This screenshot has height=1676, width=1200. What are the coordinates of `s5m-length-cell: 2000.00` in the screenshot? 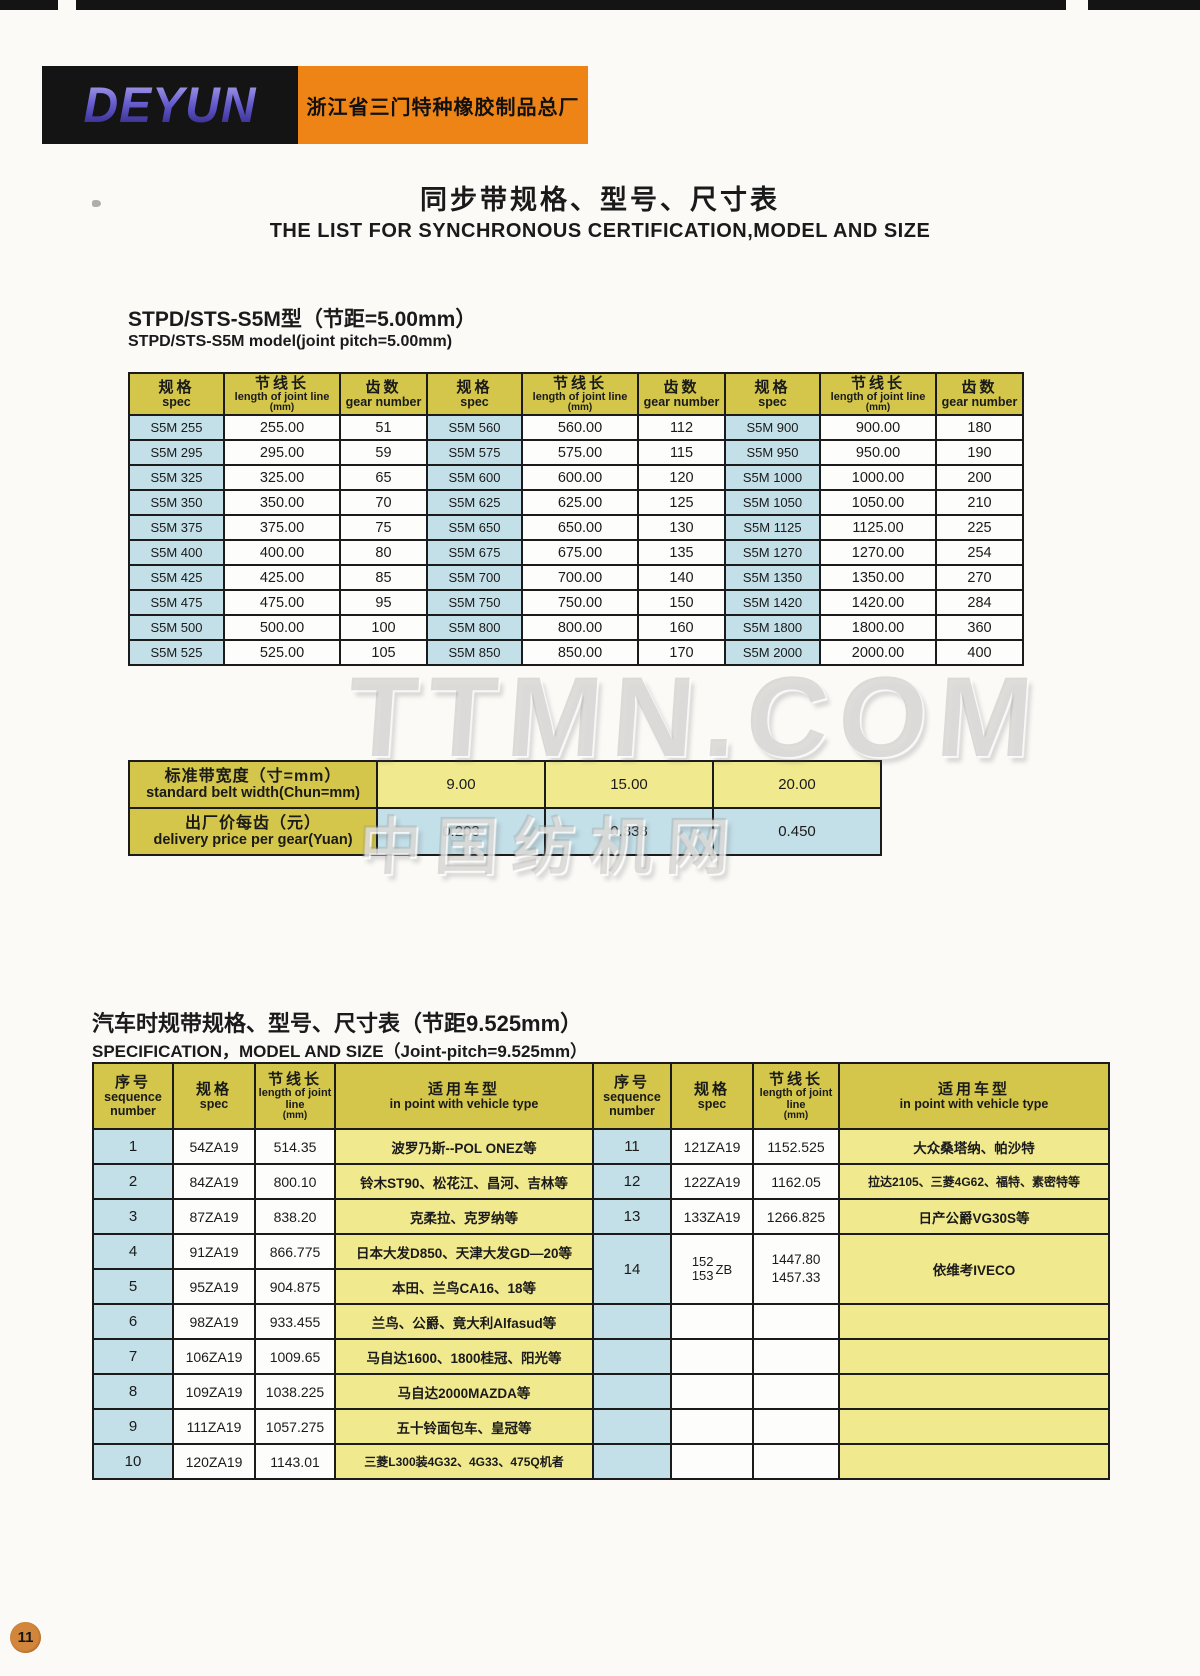 It's located at (878, 652).